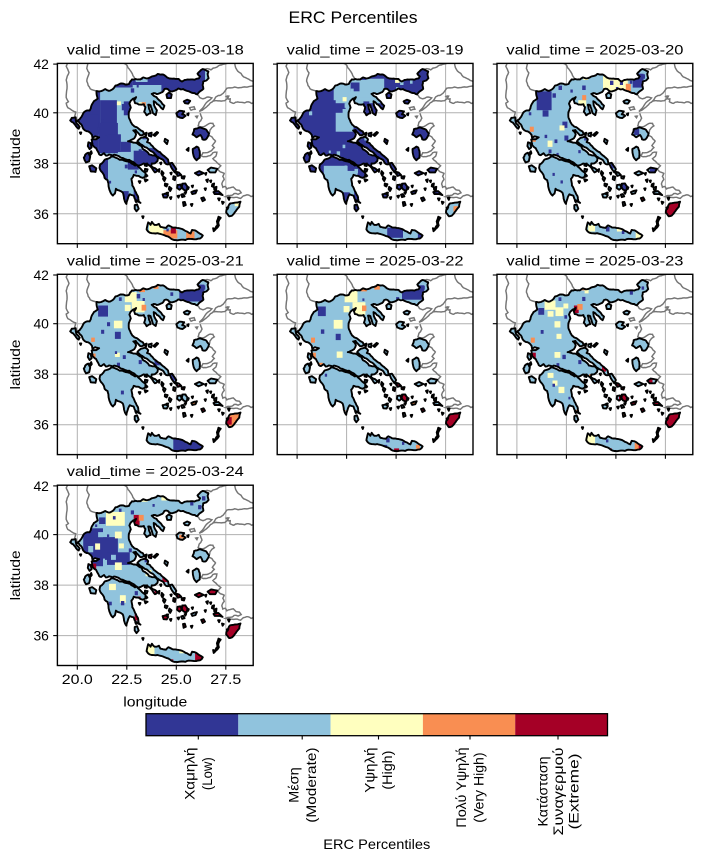 This screenshot has height=862, width=703. What do you see at coordinates (207, 773) in the screenshot?
I see `svg-text: (Low)` at bounding box center [207, 773].